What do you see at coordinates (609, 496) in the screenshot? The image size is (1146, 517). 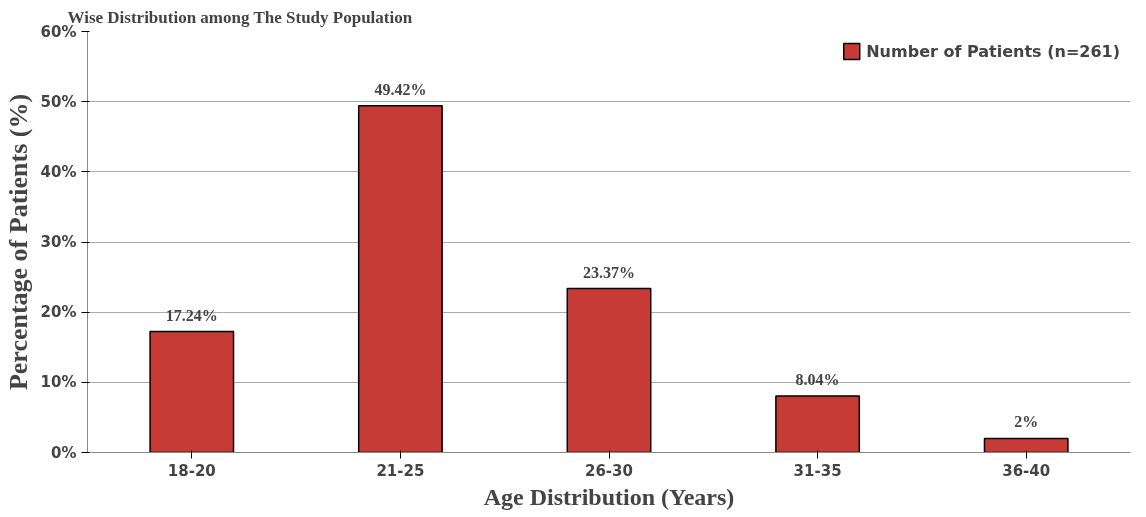 I see `x-axis-title: Age Distribution (Years)` at bounding box center [609, 496].